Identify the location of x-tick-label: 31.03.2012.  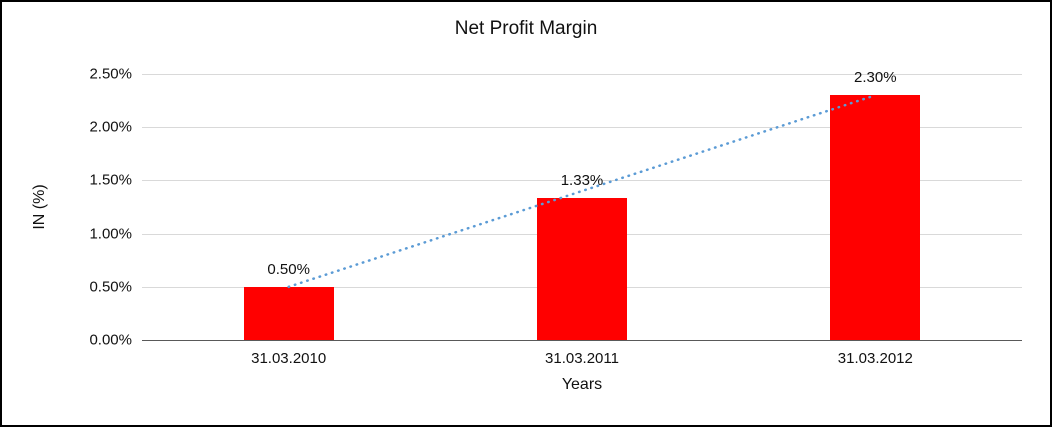
(875, 358).